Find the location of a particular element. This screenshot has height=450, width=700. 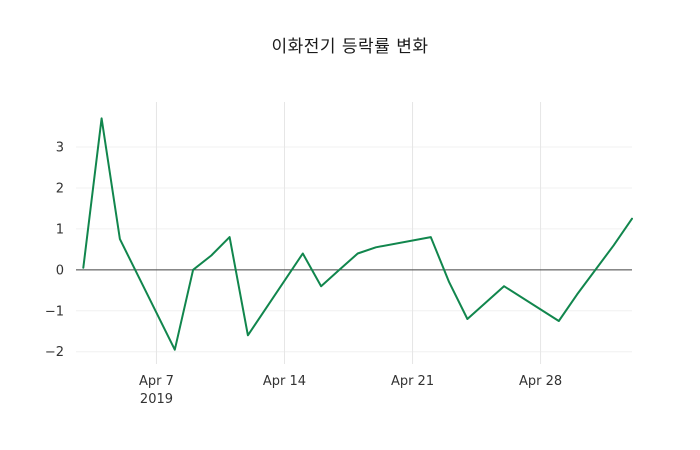

x-tick-label: Apr 14 is located at coordinates (284, 381).